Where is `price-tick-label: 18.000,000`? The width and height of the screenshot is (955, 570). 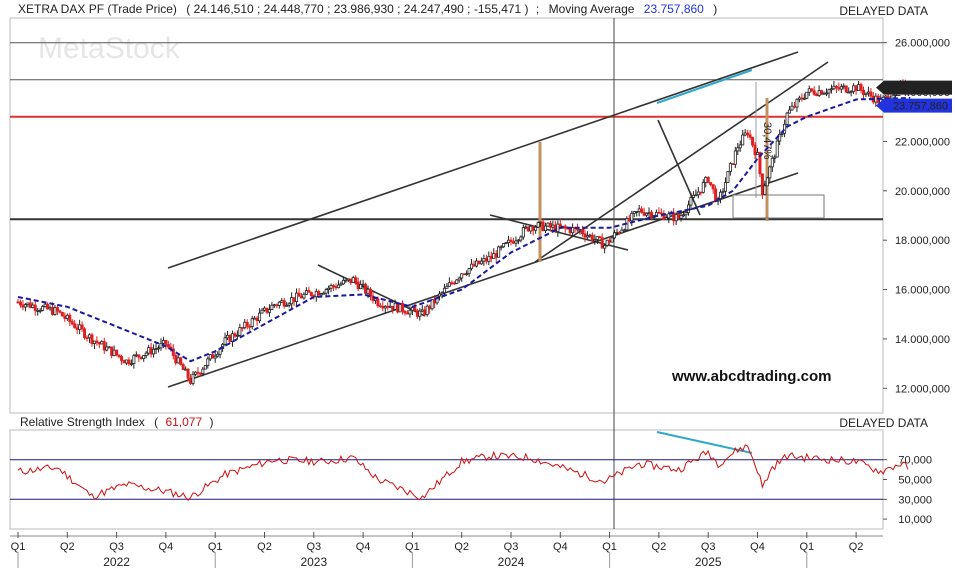
price-tick-label: 18.000,000 is located at coordinates (922, 241).